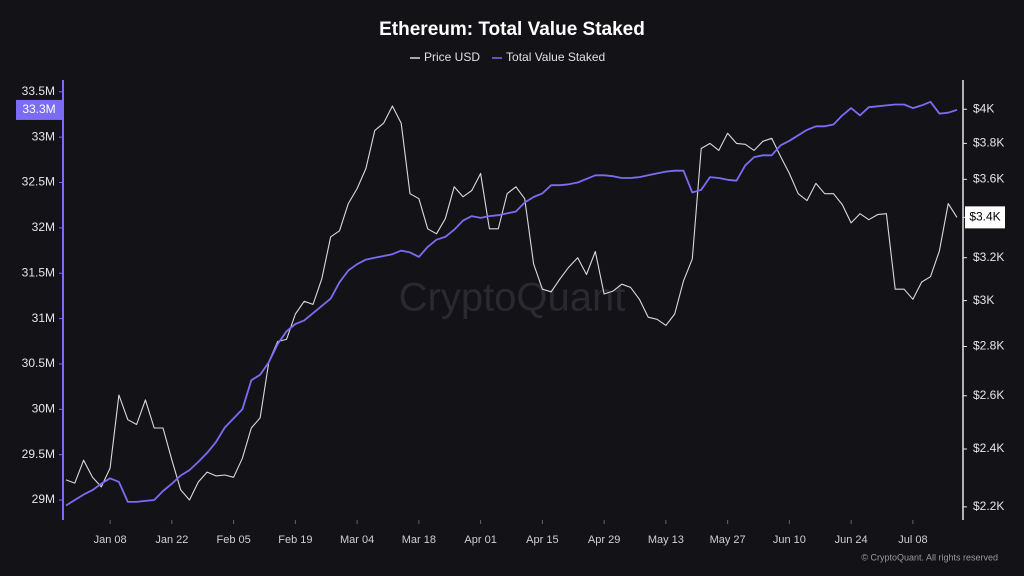 This screenshot has width=1024, height=576. What do you see at coordinates (43, 318) in the screenshot?
I see `y-tick-label: 31M` at bounding box center [43, 318].